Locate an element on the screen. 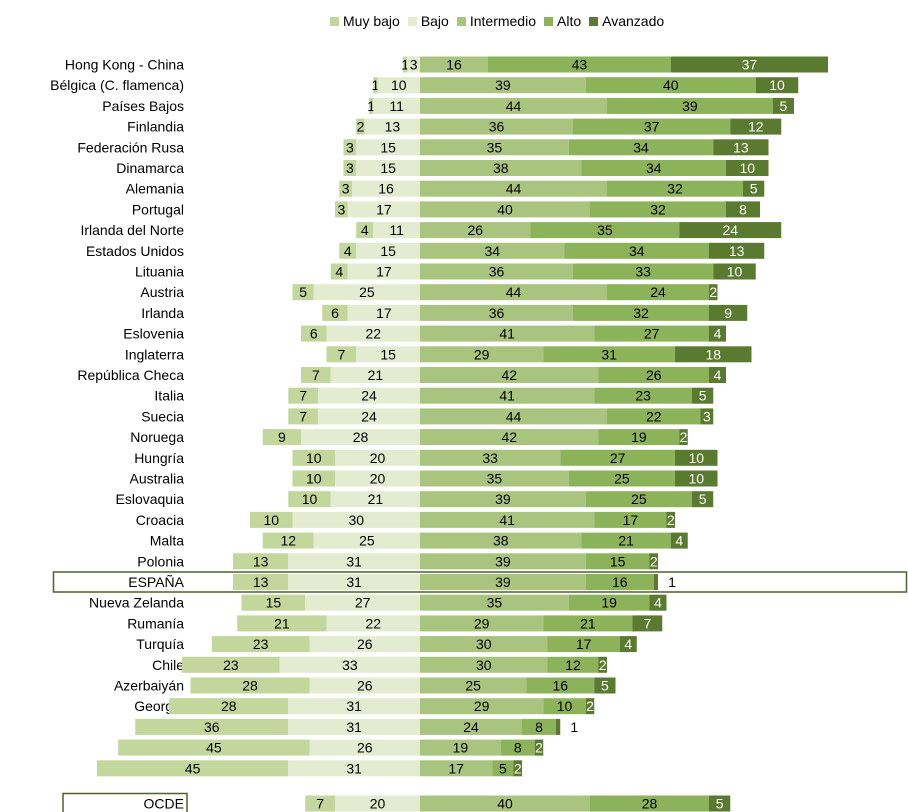 The height and width of the screenshot is (812, 908). category-label: ESPAÑA is located at coordinates (156, 582).